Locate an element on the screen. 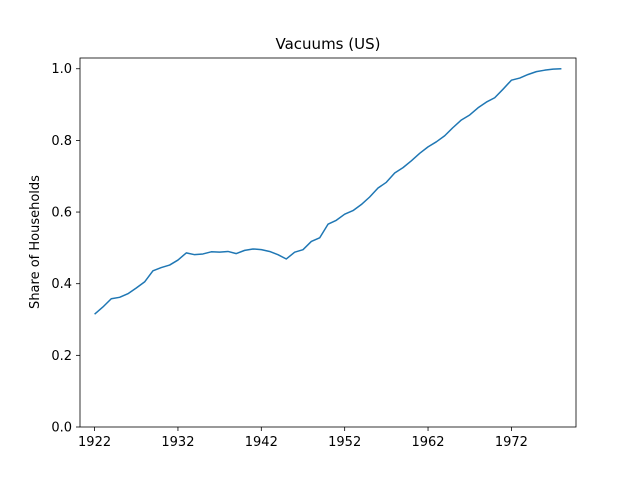 The image size is (640, 480). x-tick-label: 1972 is located at coordinates (511, 442).